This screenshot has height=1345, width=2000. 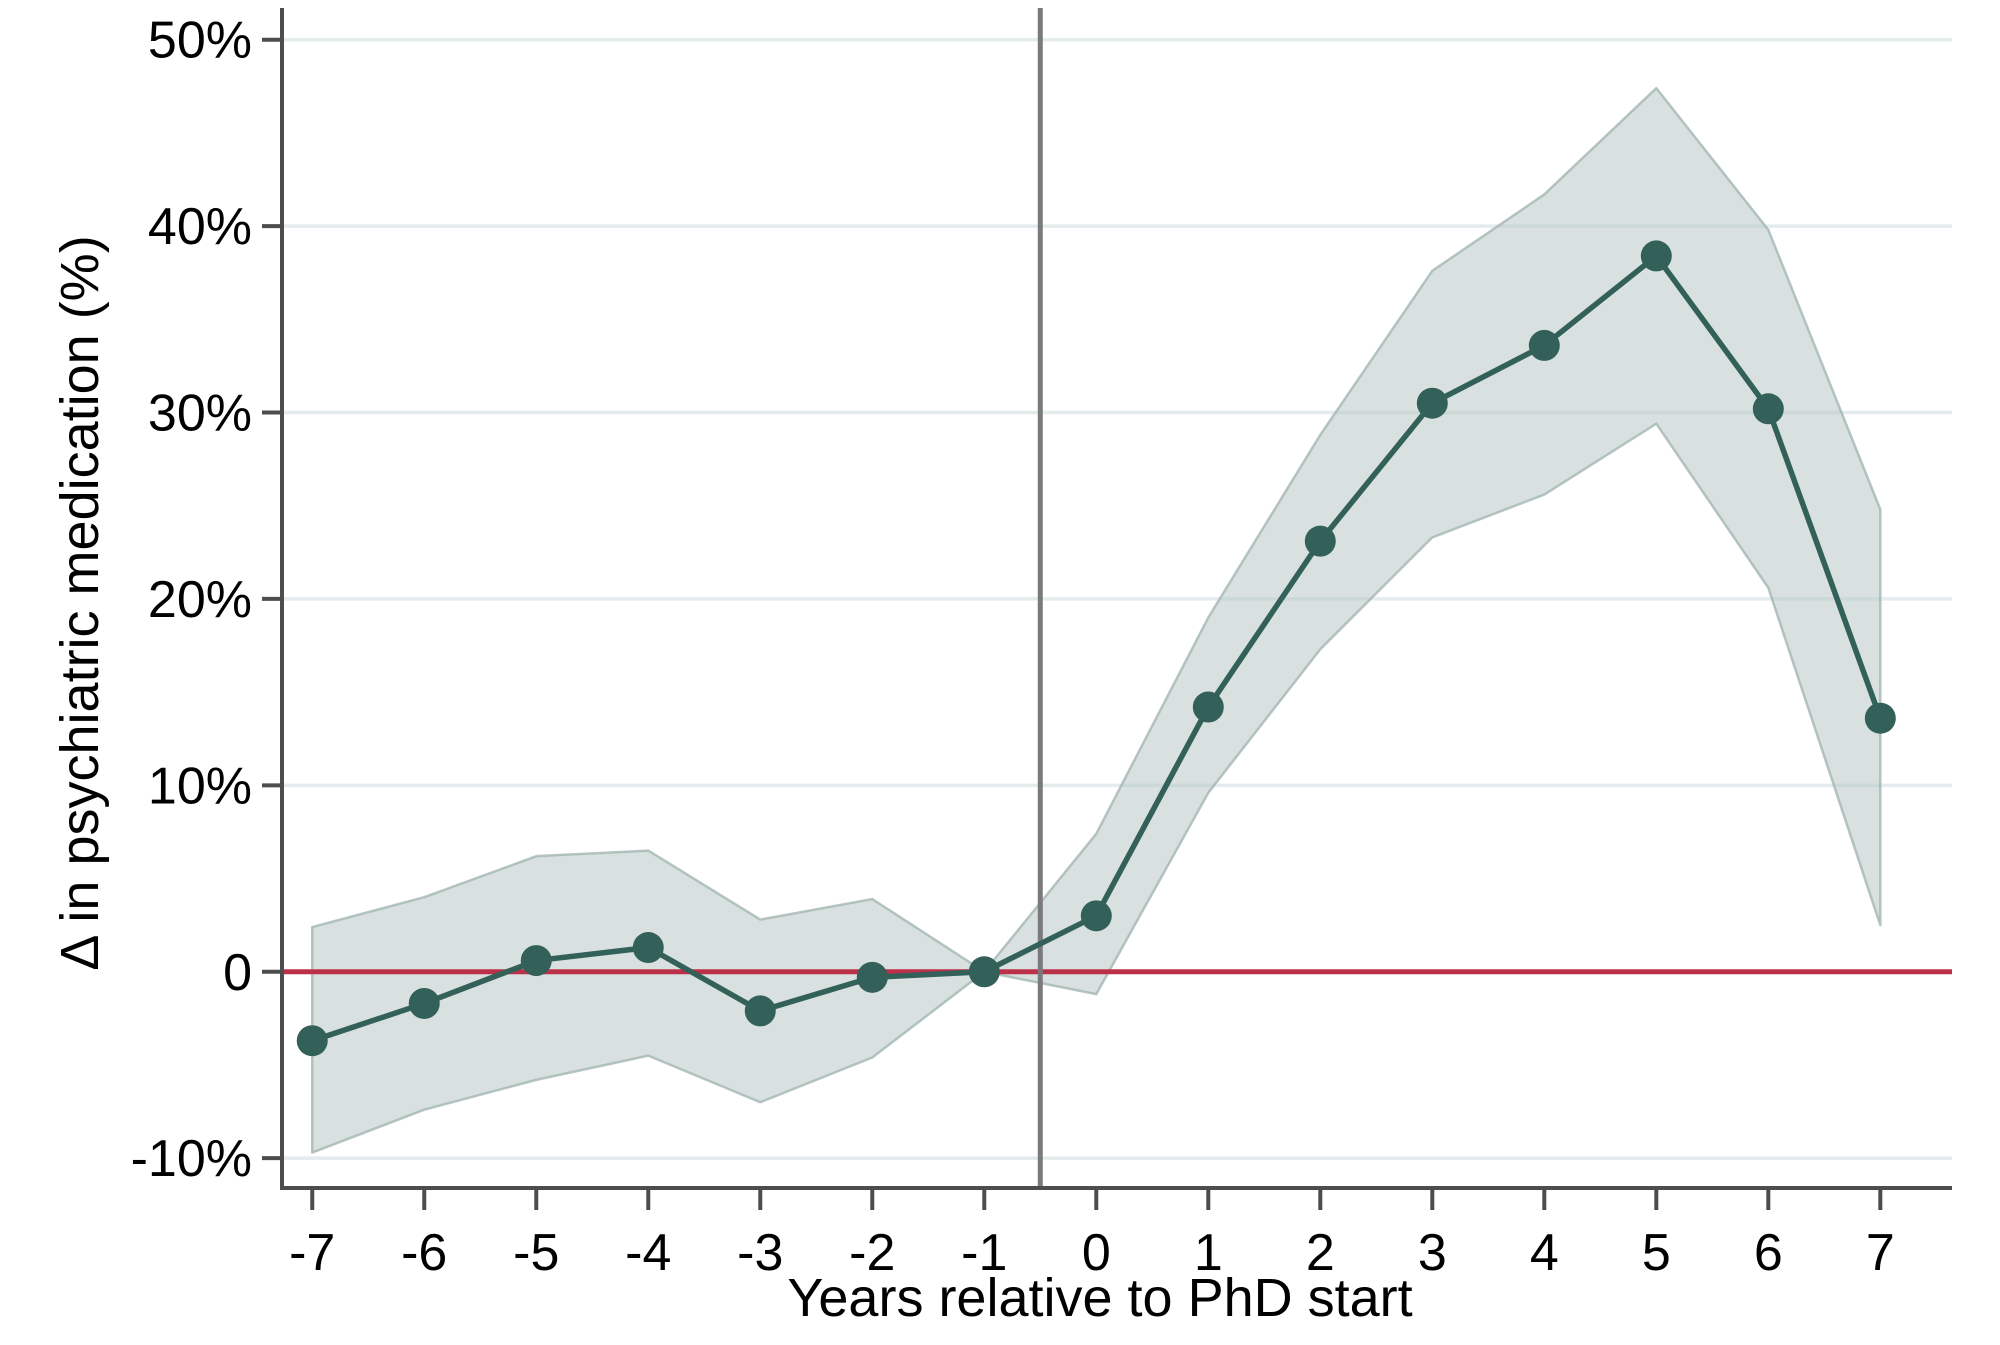 I want to click on y-tick-label: 10%, so click(x=200, y=786).